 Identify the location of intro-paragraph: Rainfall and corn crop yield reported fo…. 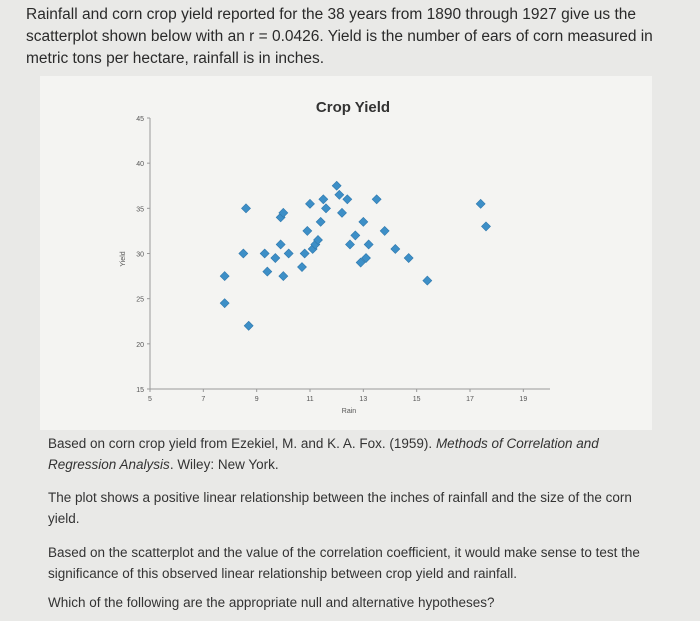
(339, 36).